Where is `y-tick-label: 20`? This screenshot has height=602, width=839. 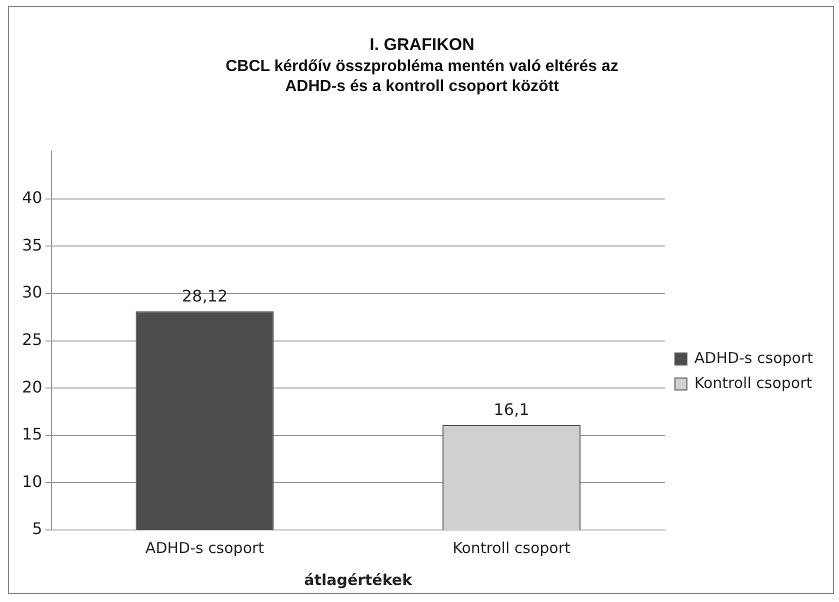 y-tick-label: 20 is located at coordinates (32, 386).